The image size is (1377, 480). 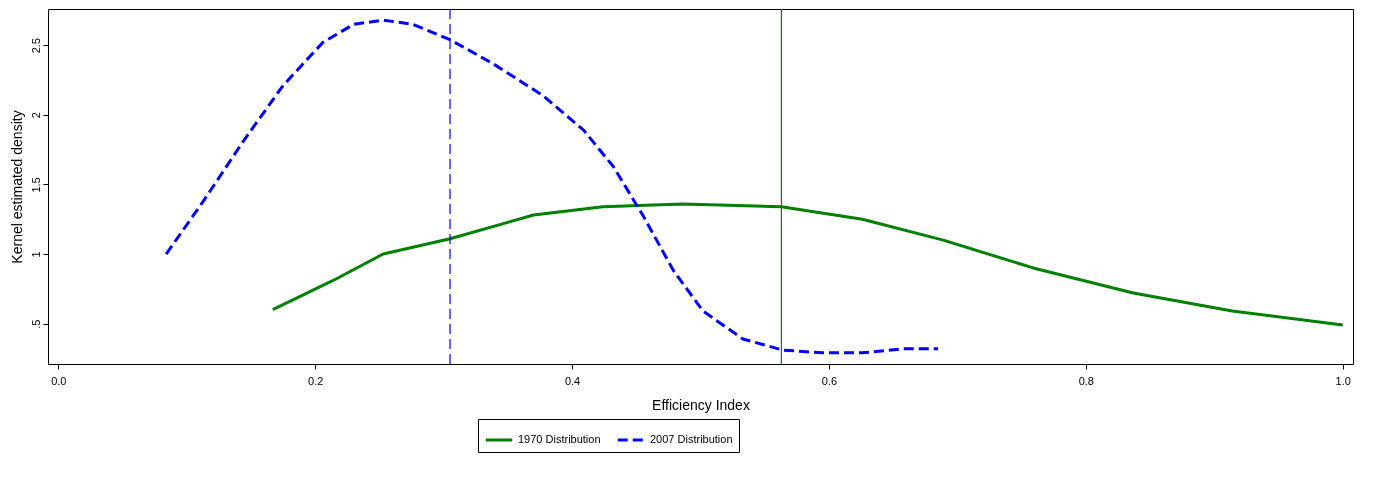 I want to click on x-tick-label: 0.6, so click(x=829, y=380).